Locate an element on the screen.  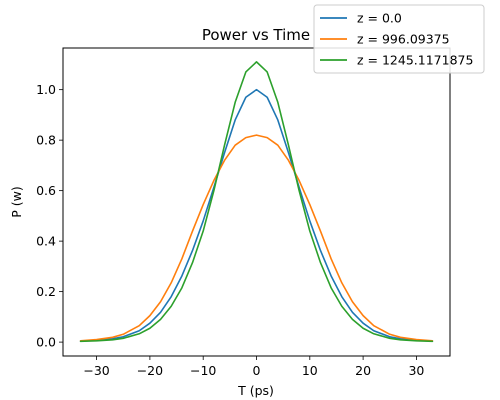
y-tick-label: 0.6 is located at coordinates (46, 190).